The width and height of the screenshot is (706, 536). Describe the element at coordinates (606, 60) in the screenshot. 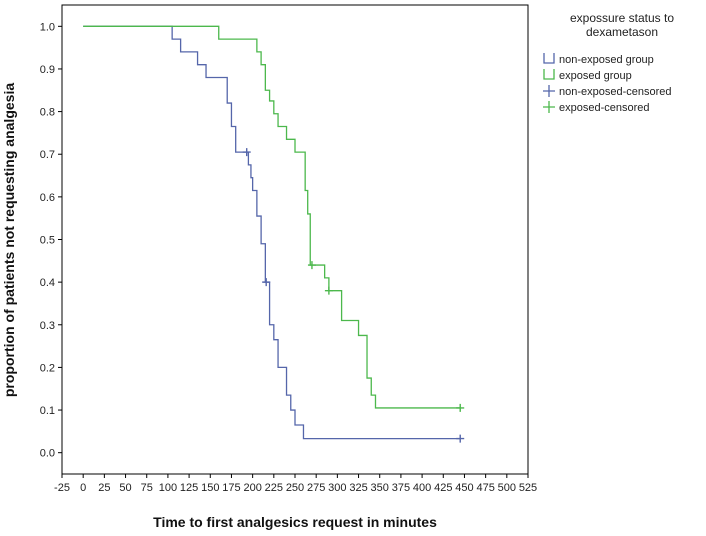

I see `legend-label: non-exposed group` at that location.